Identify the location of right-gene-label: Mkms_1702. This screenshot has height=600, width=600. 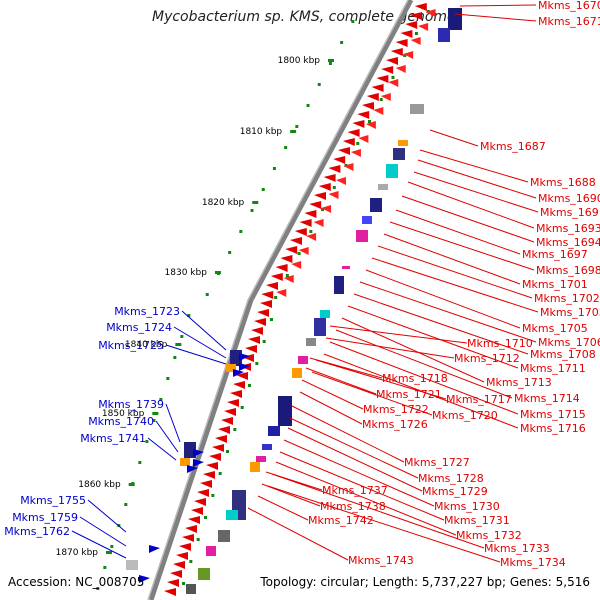
(567, 298).